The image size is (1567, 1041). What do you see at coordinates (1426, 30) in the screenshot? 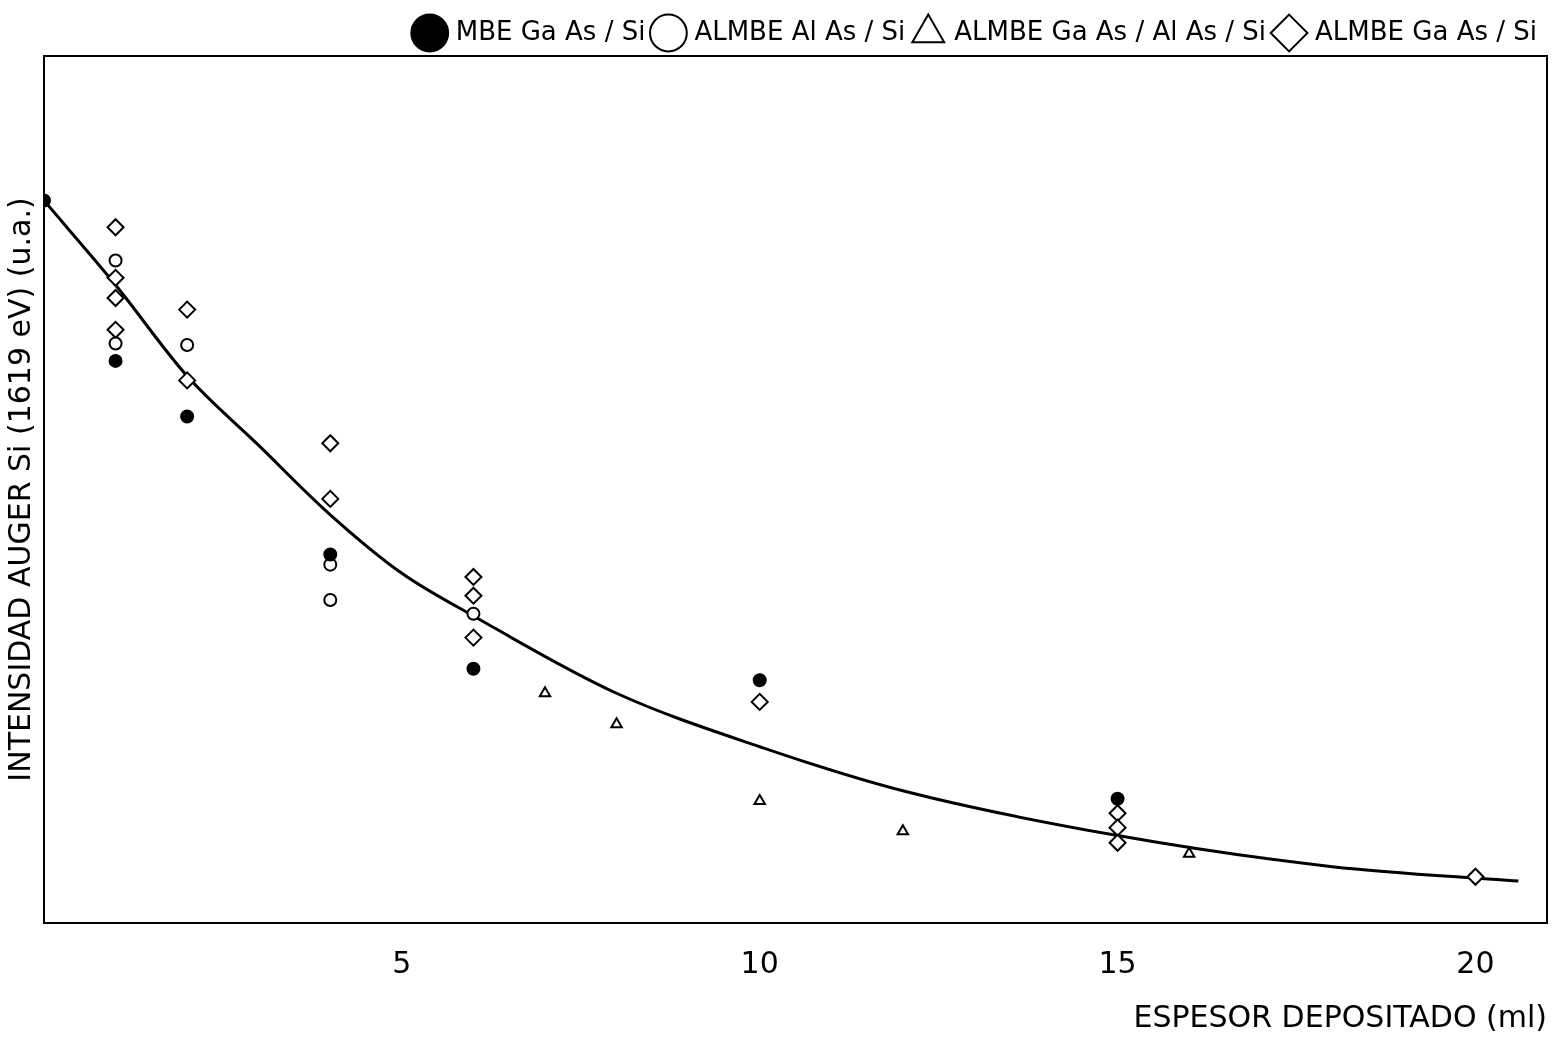
I see `legend-label: ALMBE Ga As / Si` at bounding box center [1426, 30].